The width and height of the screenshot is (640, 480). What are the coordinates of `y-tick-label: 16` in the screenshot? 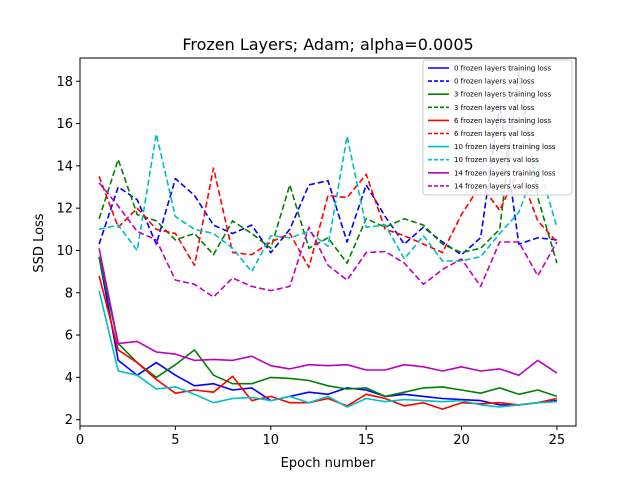 It's located at (64, 124).